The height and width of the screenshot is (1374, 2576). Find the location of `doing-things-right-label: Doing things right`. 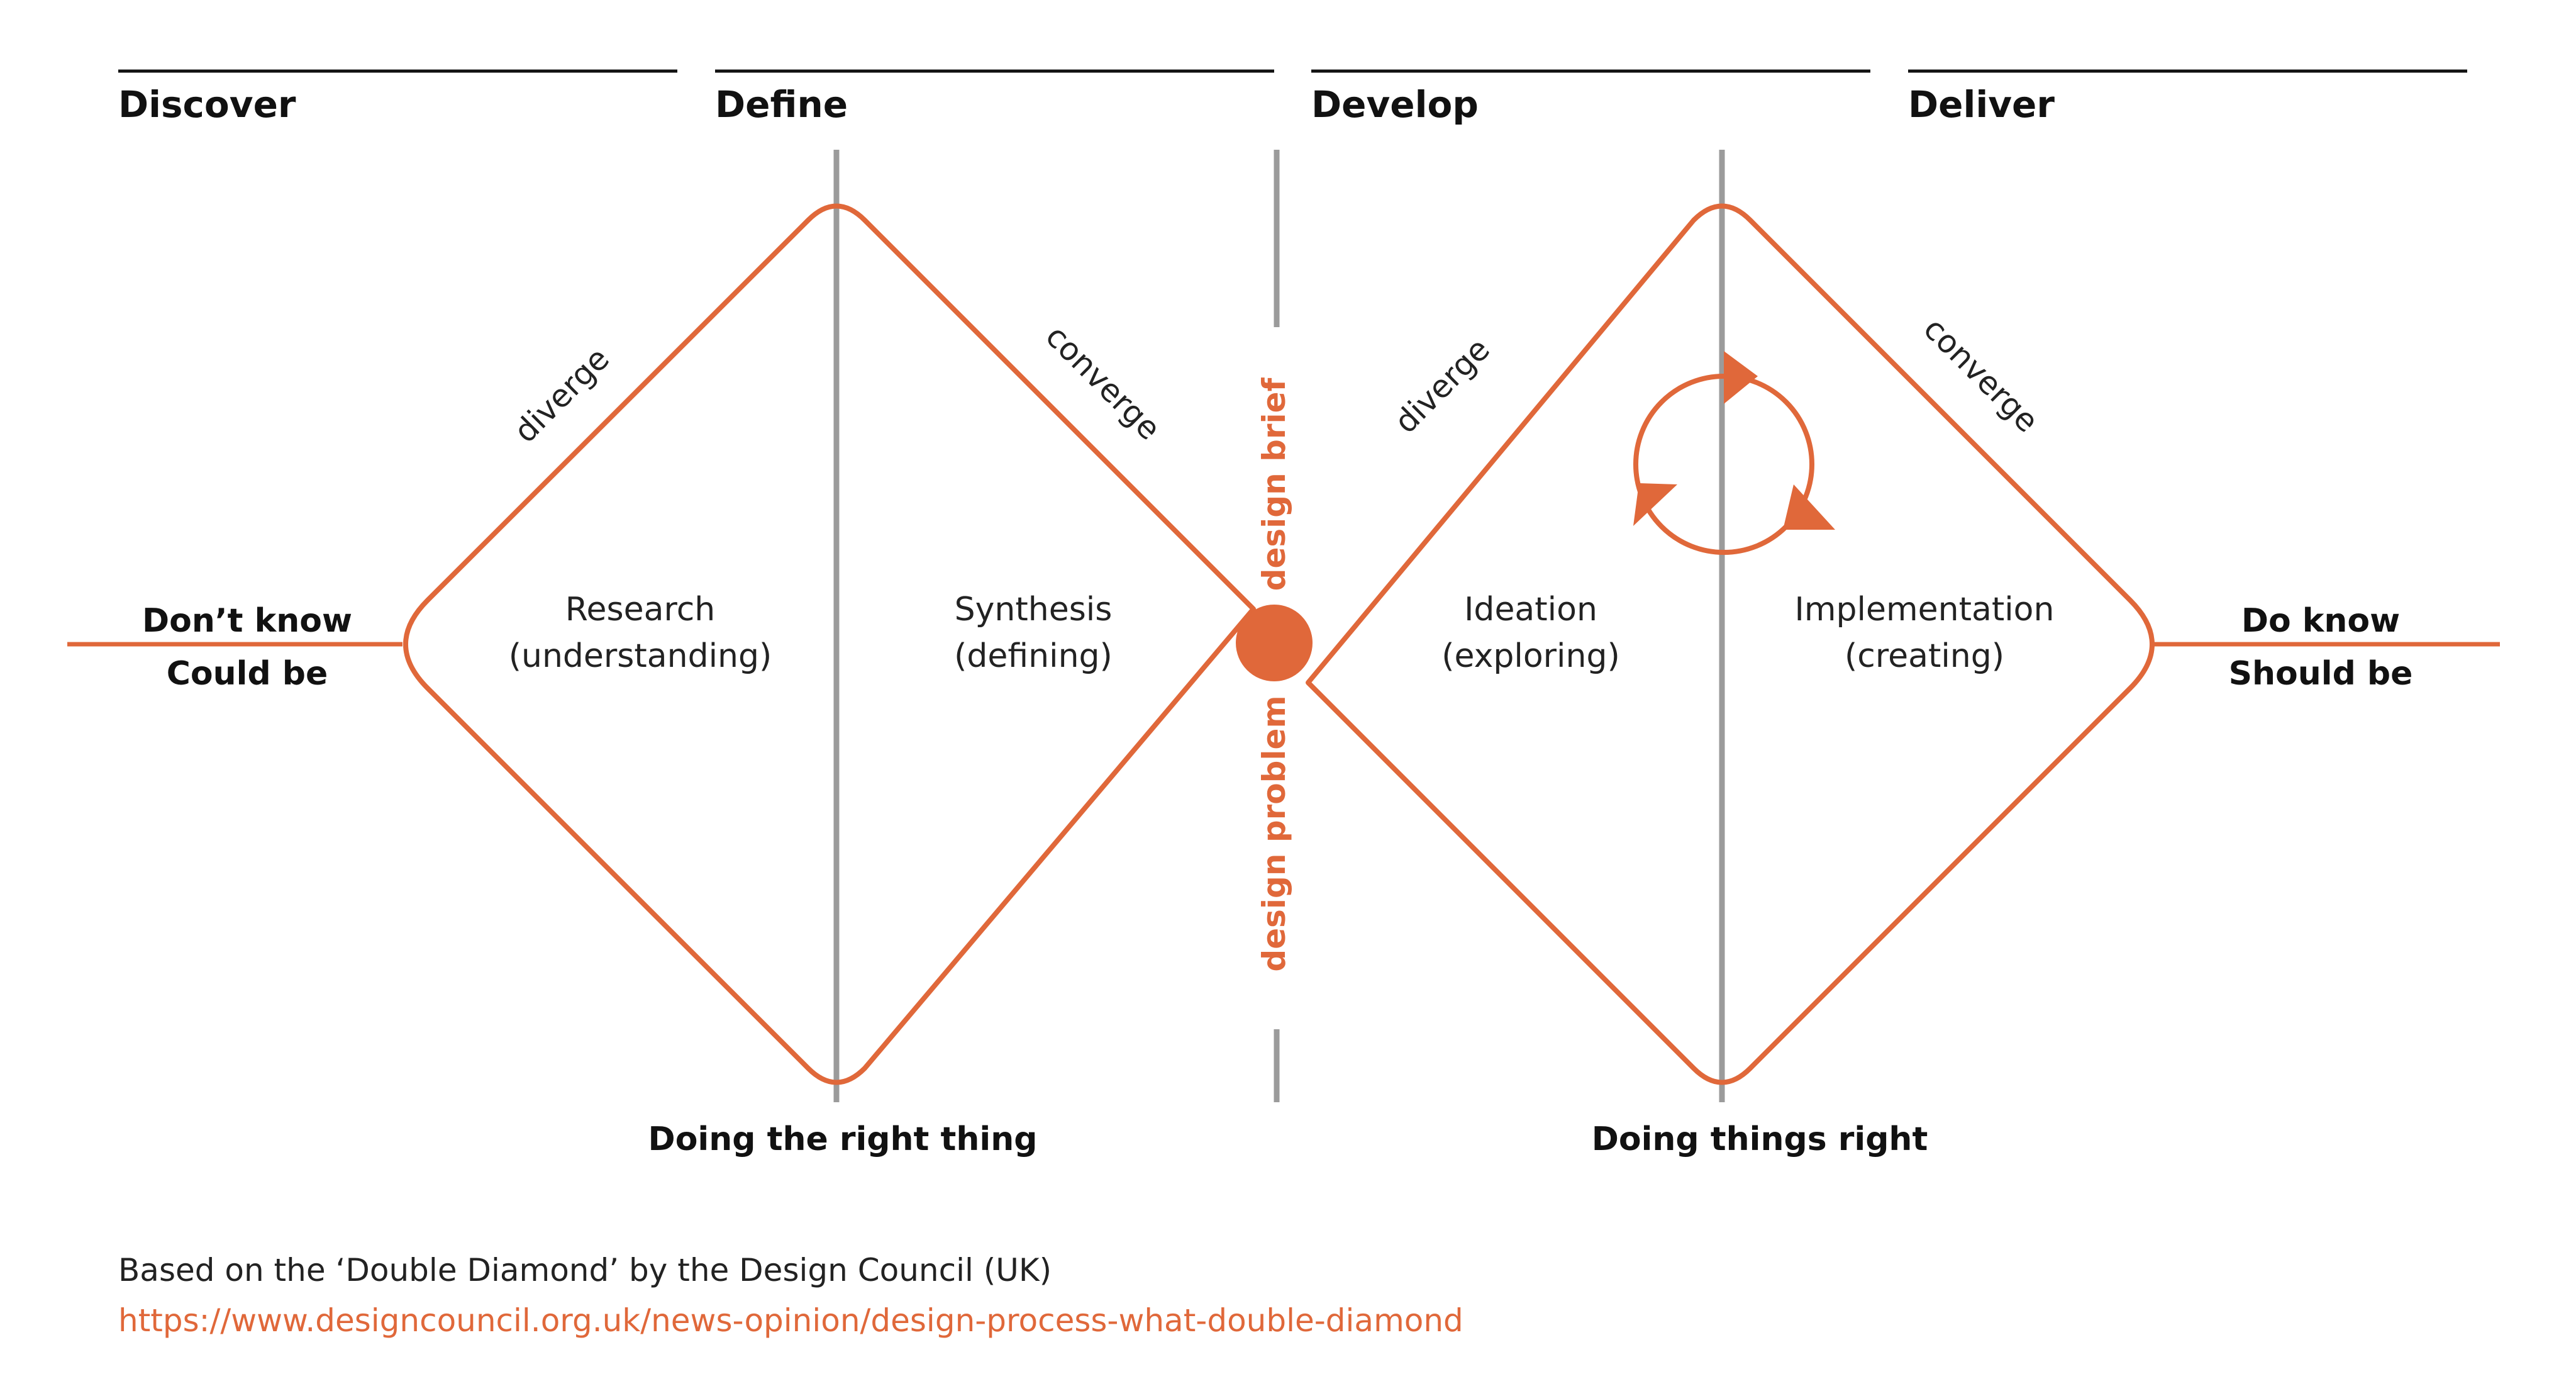

doing-things-right-label: Doing things right is located at coordinates (1760, 1139).